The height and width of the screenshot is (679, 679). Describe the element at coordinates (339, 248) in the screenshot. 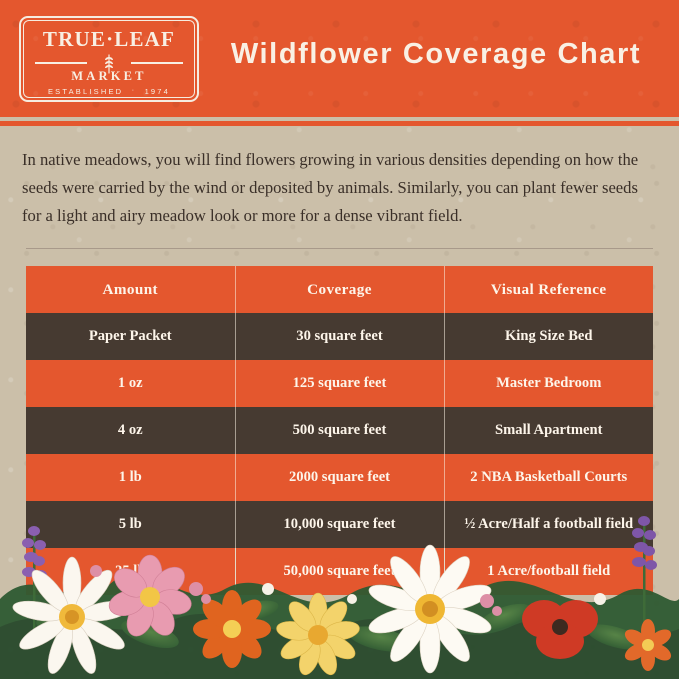

I see `section-divider` at that location.